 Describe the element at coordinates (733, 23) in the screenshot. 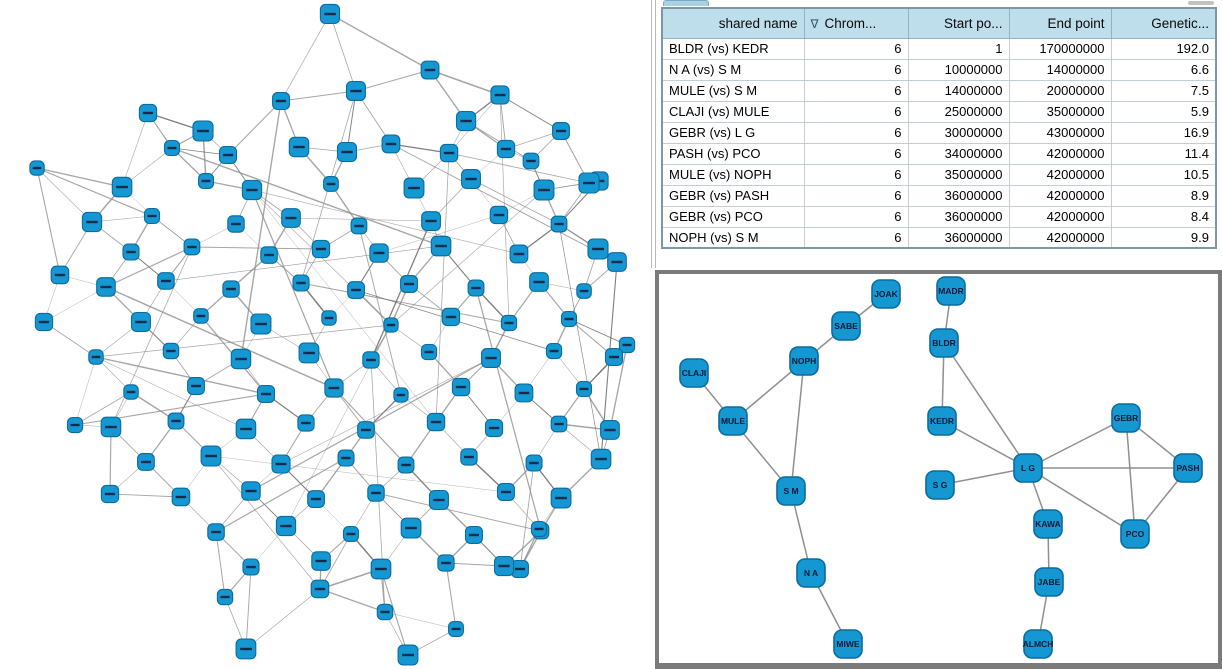

I see `column-header-shared-name: shared name` at that location.